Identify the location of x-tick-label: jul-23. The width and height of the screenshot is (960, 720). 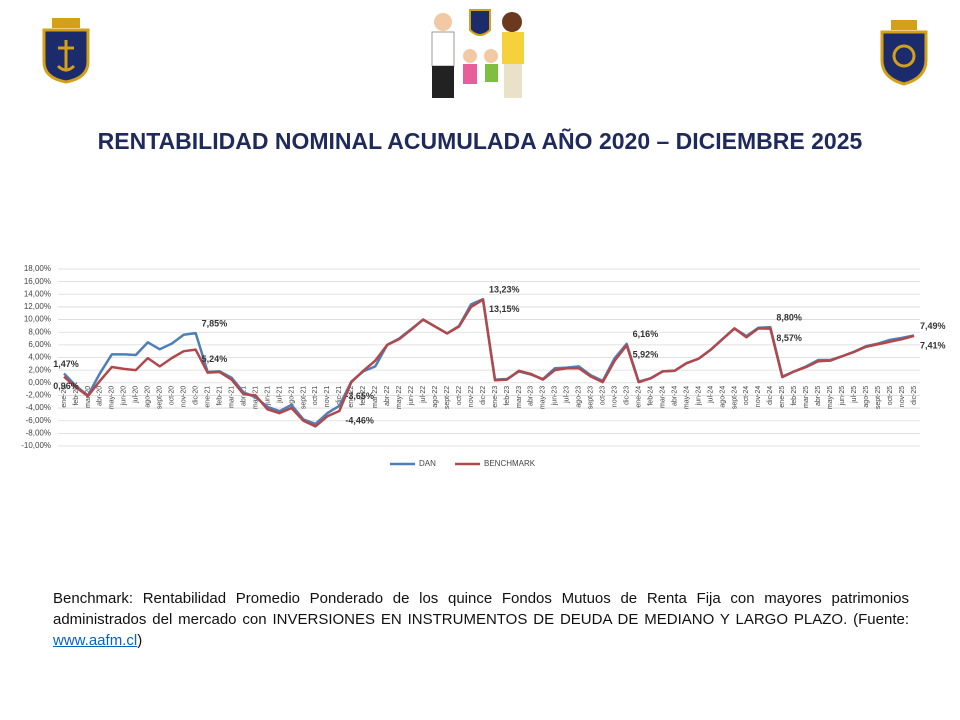
(567, 395).